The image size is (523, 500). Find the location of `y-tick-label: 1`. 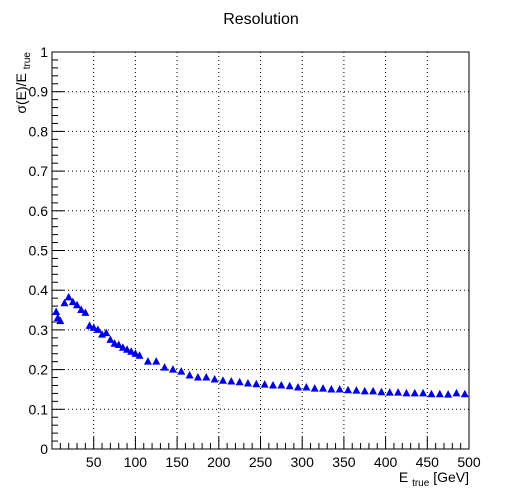

y-tick-label: 1 is located at coordinates (44, 52).